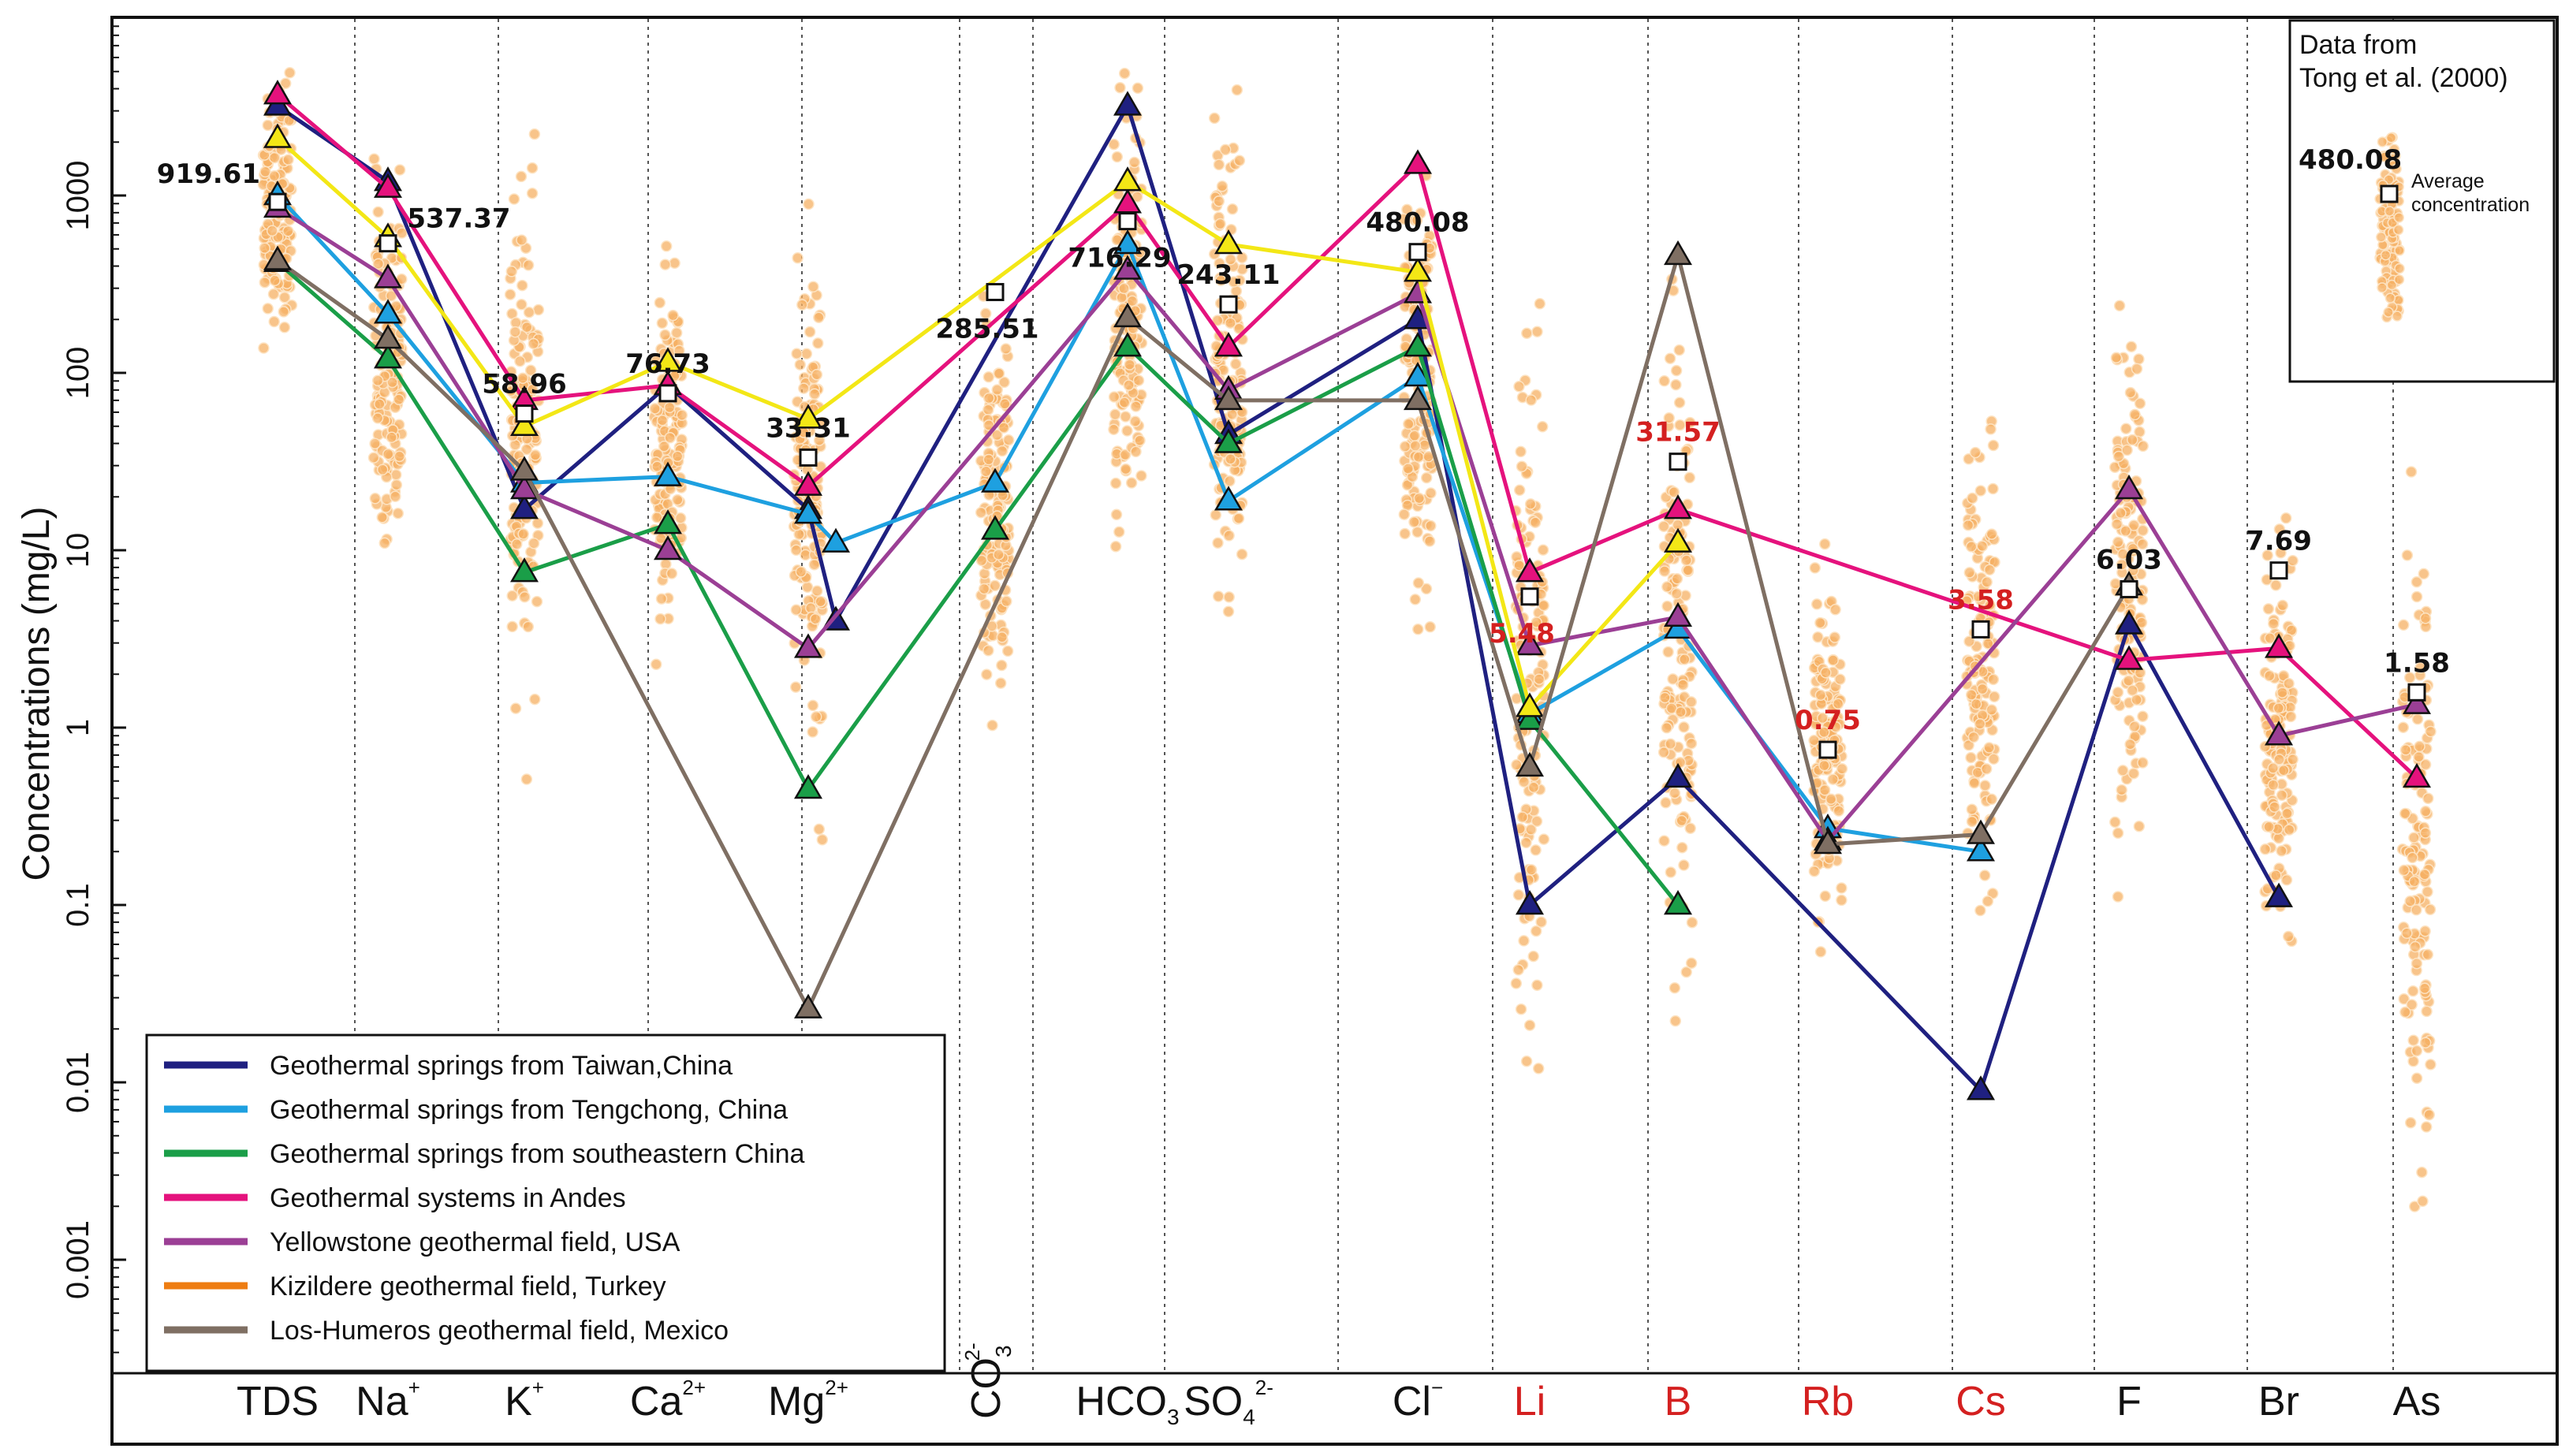 Image resolution: width=2569 pixels, height=1456 pixels. What do you see at coordinates (78, 1259) in the screenshot?
I see `y-tick-label: 0.001` at bounding box center [78, 1259].